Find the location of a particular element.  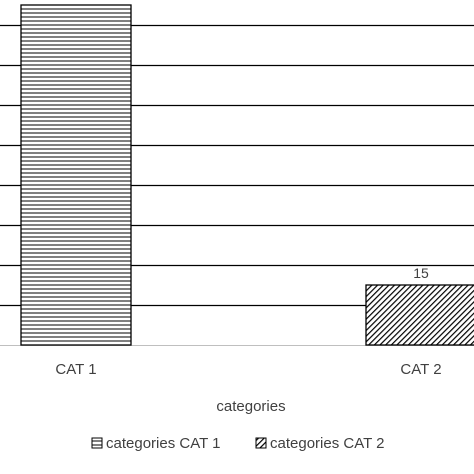

legend-entry-2: categories CAT 2 is located at coordinates (320, 443).